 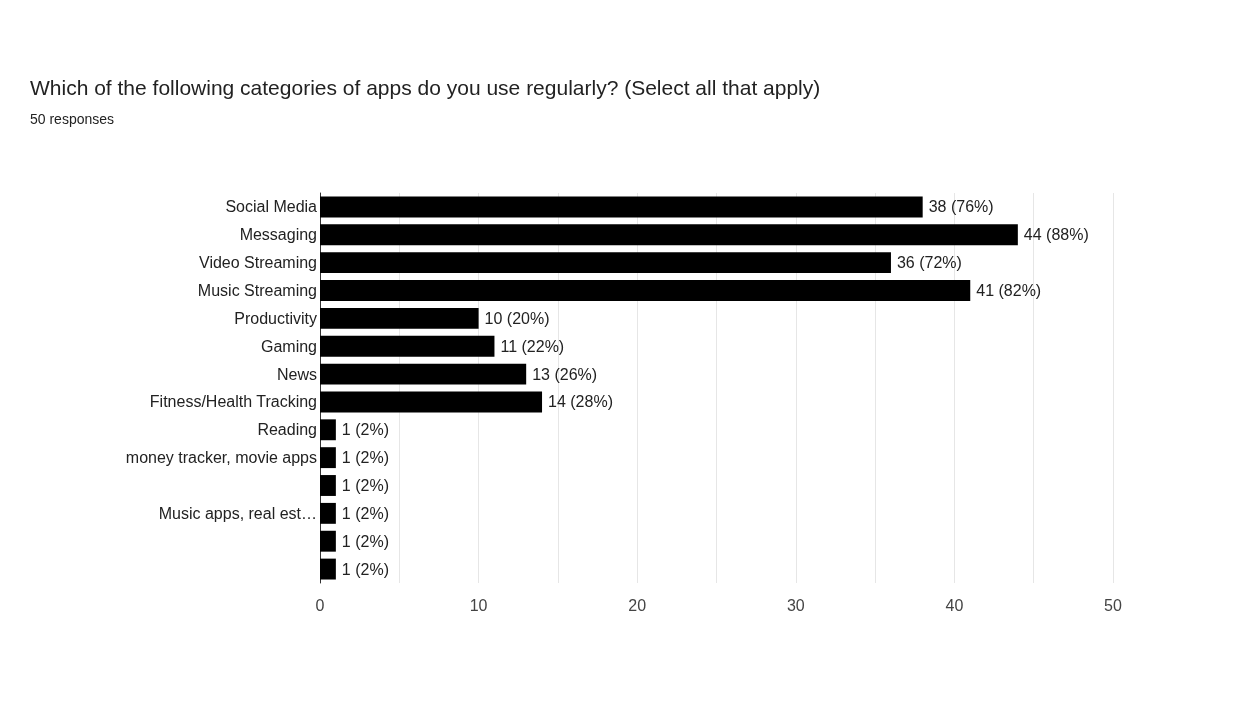 What do you see at coordinates (320, 605) in the screenshot?
I see `x-tick-label: 0` at bounding box center [320, 605].